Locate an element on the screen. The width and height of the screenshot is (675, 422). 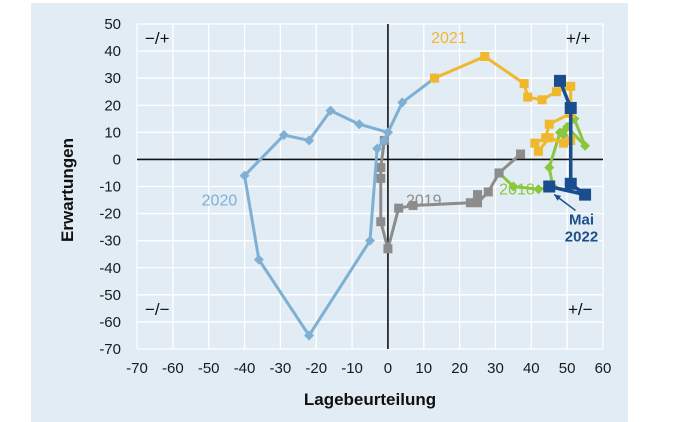
x-tick-label: -20 is located at coordinates (316, 368).